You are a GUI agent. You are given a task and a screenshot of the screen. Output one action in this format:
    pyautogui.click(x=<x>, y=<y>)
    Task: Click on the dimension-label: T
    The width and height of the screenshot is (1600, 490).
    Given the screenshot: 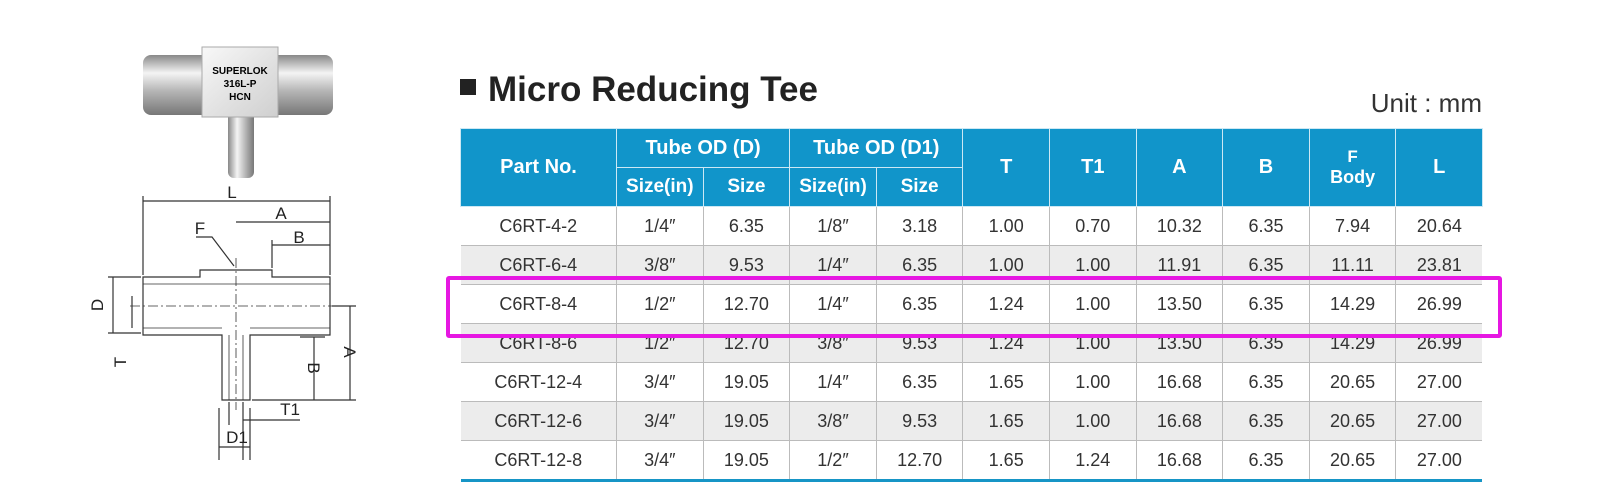 What is the action you would take?
    pyautogui.click(x=120, y=362)
    